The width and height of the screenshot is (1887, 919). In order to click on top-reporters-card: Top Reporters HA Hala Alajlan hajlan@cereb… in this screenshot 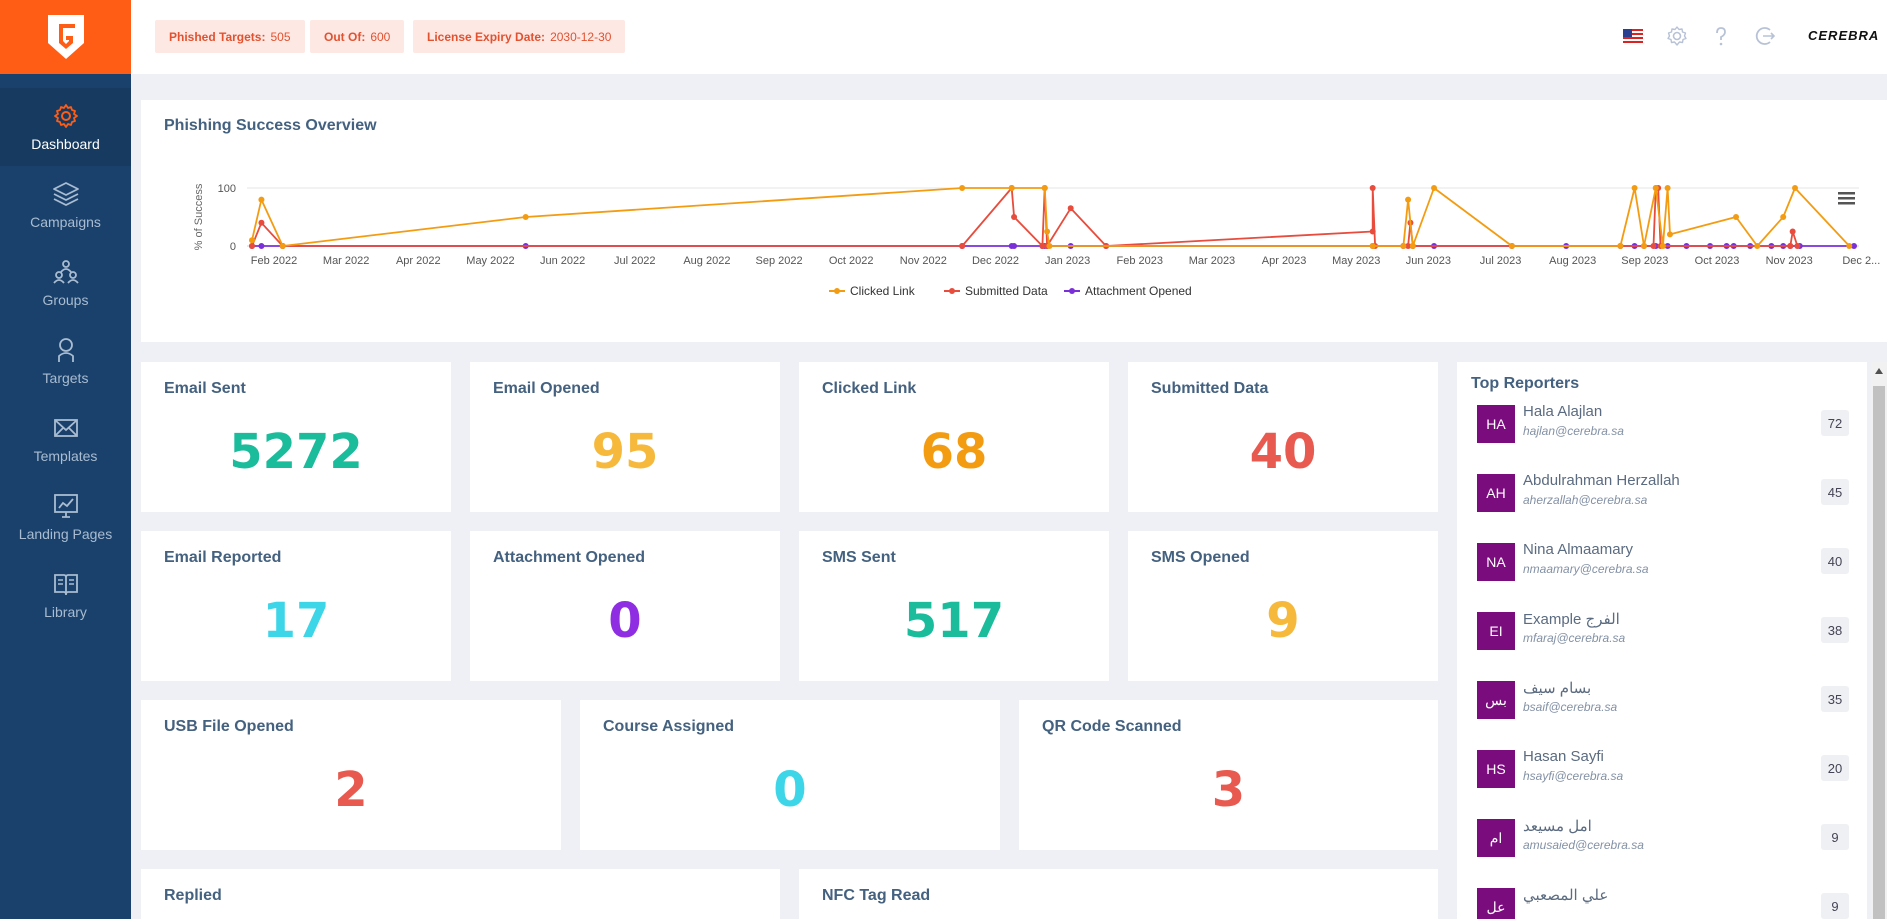, I will do `click(1662, 640)`.